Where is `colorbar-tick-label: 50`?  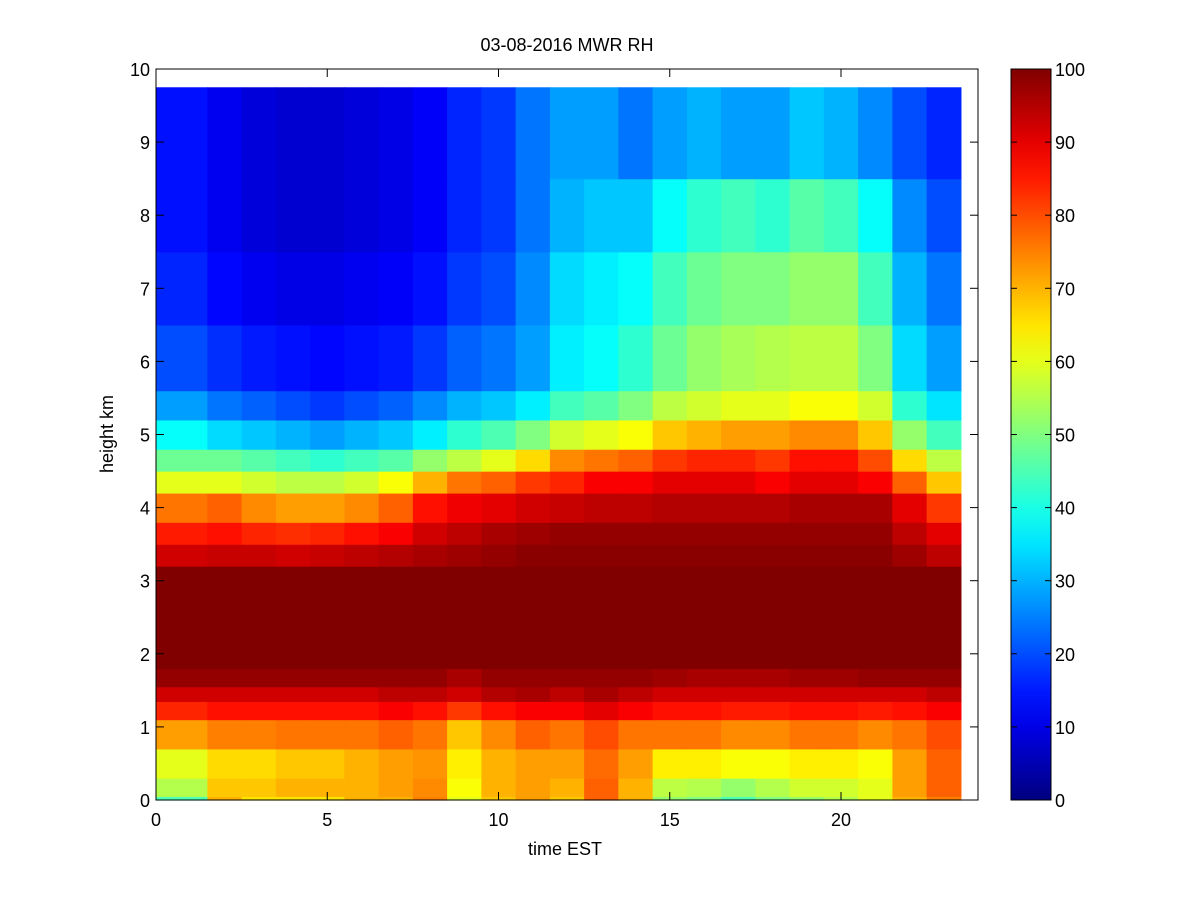
colorbar-tick-label: 50 is located at coordinates (1065, 436).